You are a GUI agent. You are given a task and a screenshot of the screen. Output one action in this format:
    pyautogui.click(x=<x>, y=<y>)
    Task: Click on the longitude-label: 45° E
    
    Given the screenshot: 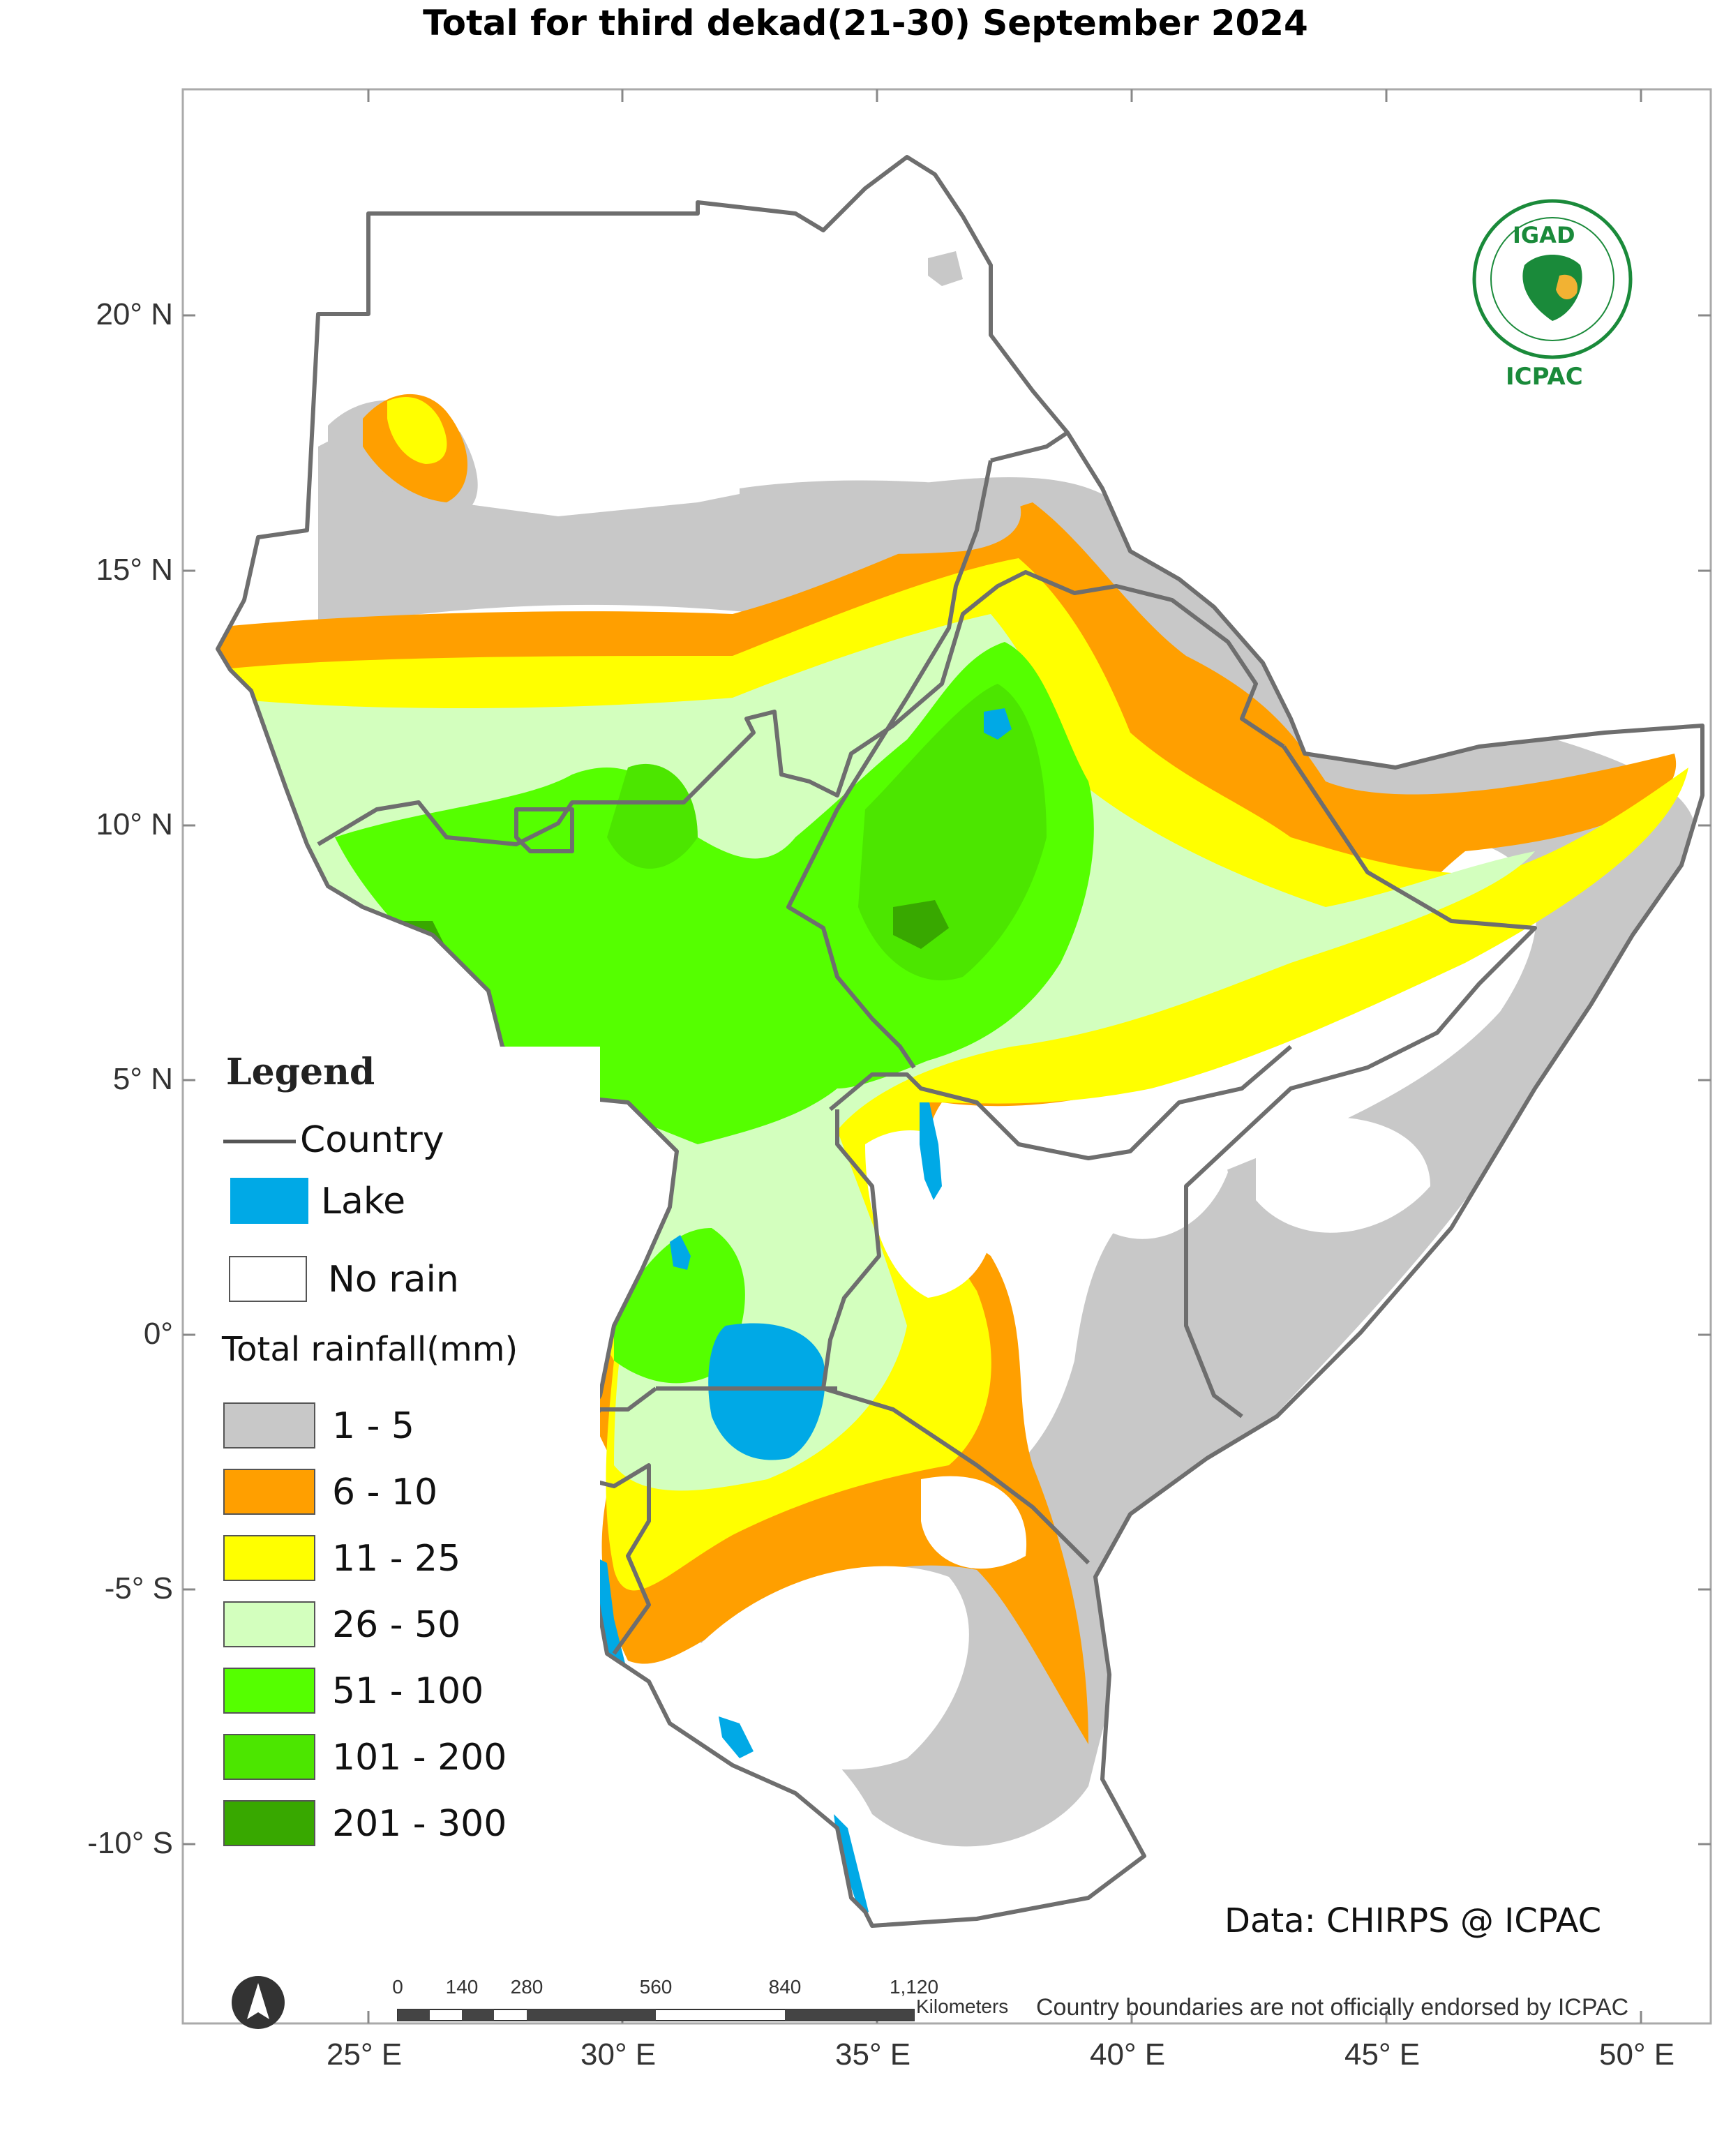 What is the action you would take?
    pyautogui.click(x=1382, y=2054)
    